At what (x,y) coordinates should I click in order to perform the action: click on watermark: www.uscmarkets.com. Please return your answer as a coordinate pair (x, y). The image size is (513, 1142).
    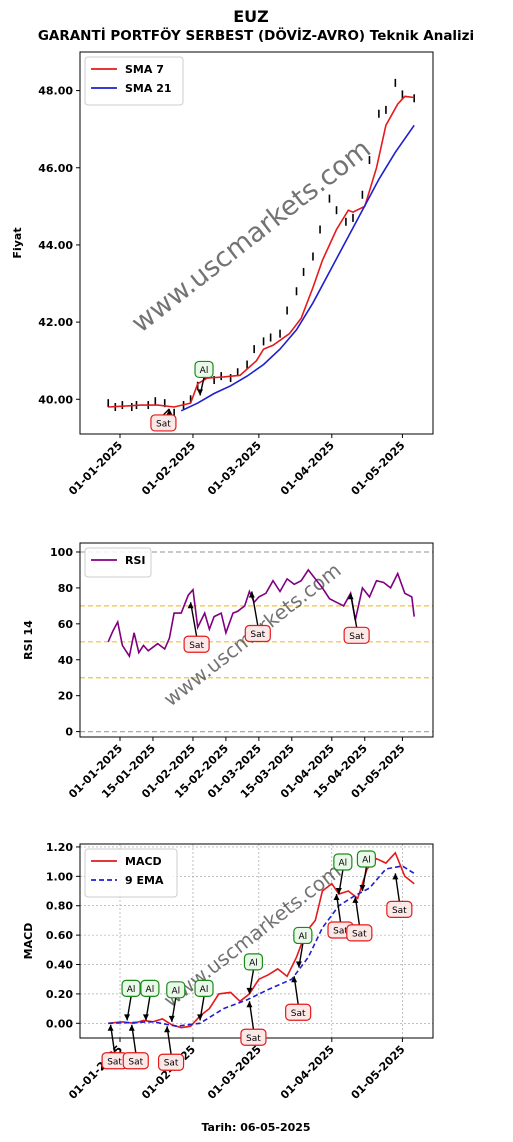
    Looking at the image, I should click on (251, 236).